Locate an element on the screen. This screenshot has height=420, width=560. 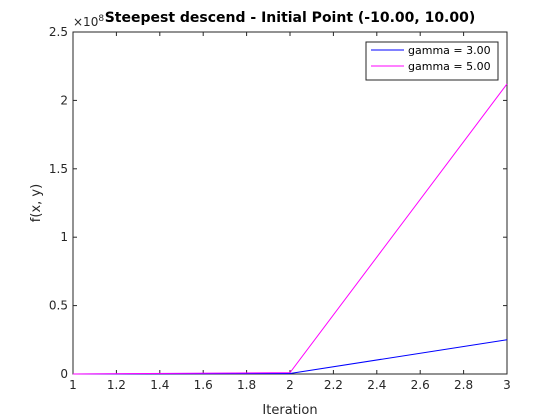
y-tick-label: 0 is located at coordinates (64, 374).